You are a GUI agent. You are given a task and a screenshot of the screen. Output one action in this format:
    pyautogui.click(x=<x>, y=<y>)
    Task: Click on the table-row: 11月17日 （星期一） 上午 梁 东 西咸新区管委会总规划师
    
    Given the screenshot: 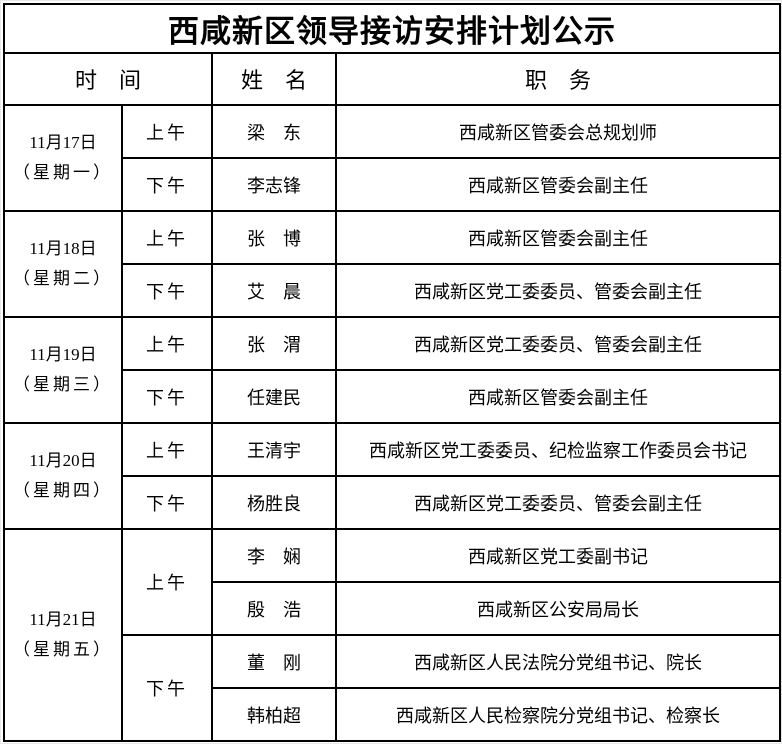 What is the action you would take?
    pyautogui.click(x=392, y=158)
    